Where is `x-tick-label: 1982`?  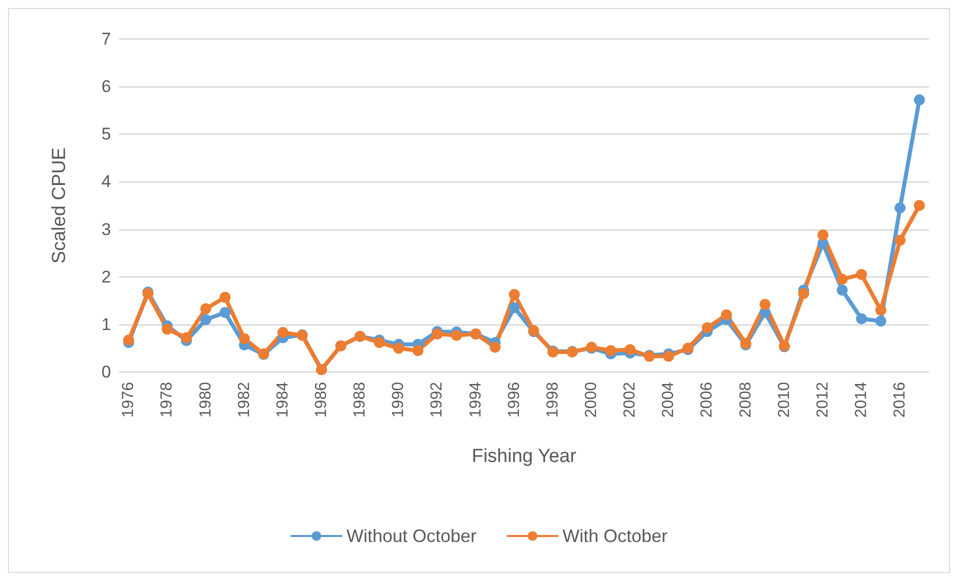
x-tick-label: 1982 is located at coordinates (244, 400).